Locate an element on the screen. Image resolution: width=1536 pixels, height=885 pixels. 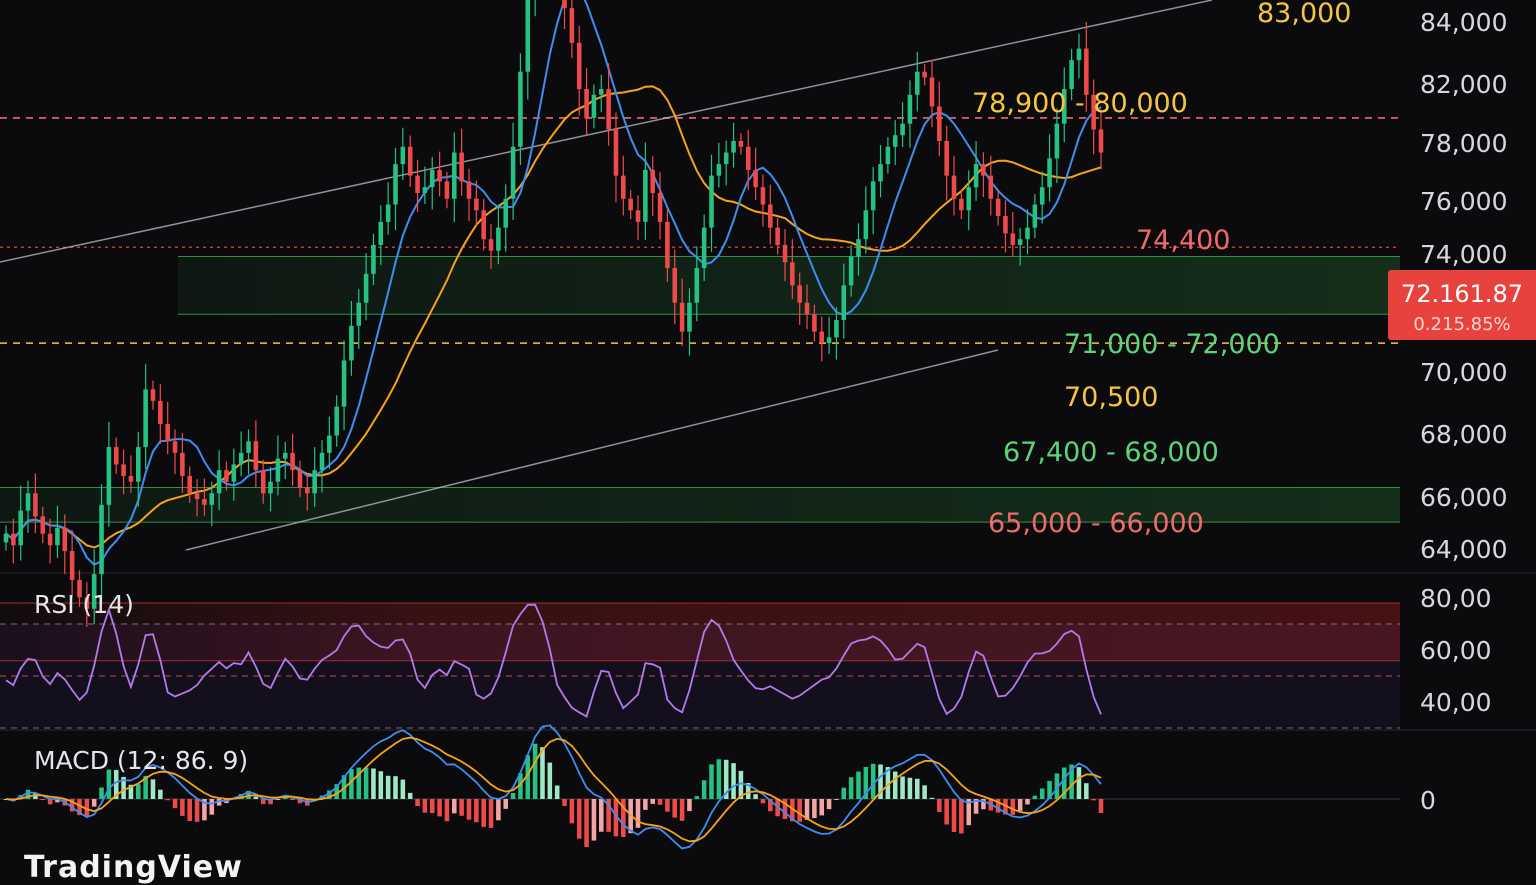
current-price: 72.161.87 is located at coordinates (1462, 294).